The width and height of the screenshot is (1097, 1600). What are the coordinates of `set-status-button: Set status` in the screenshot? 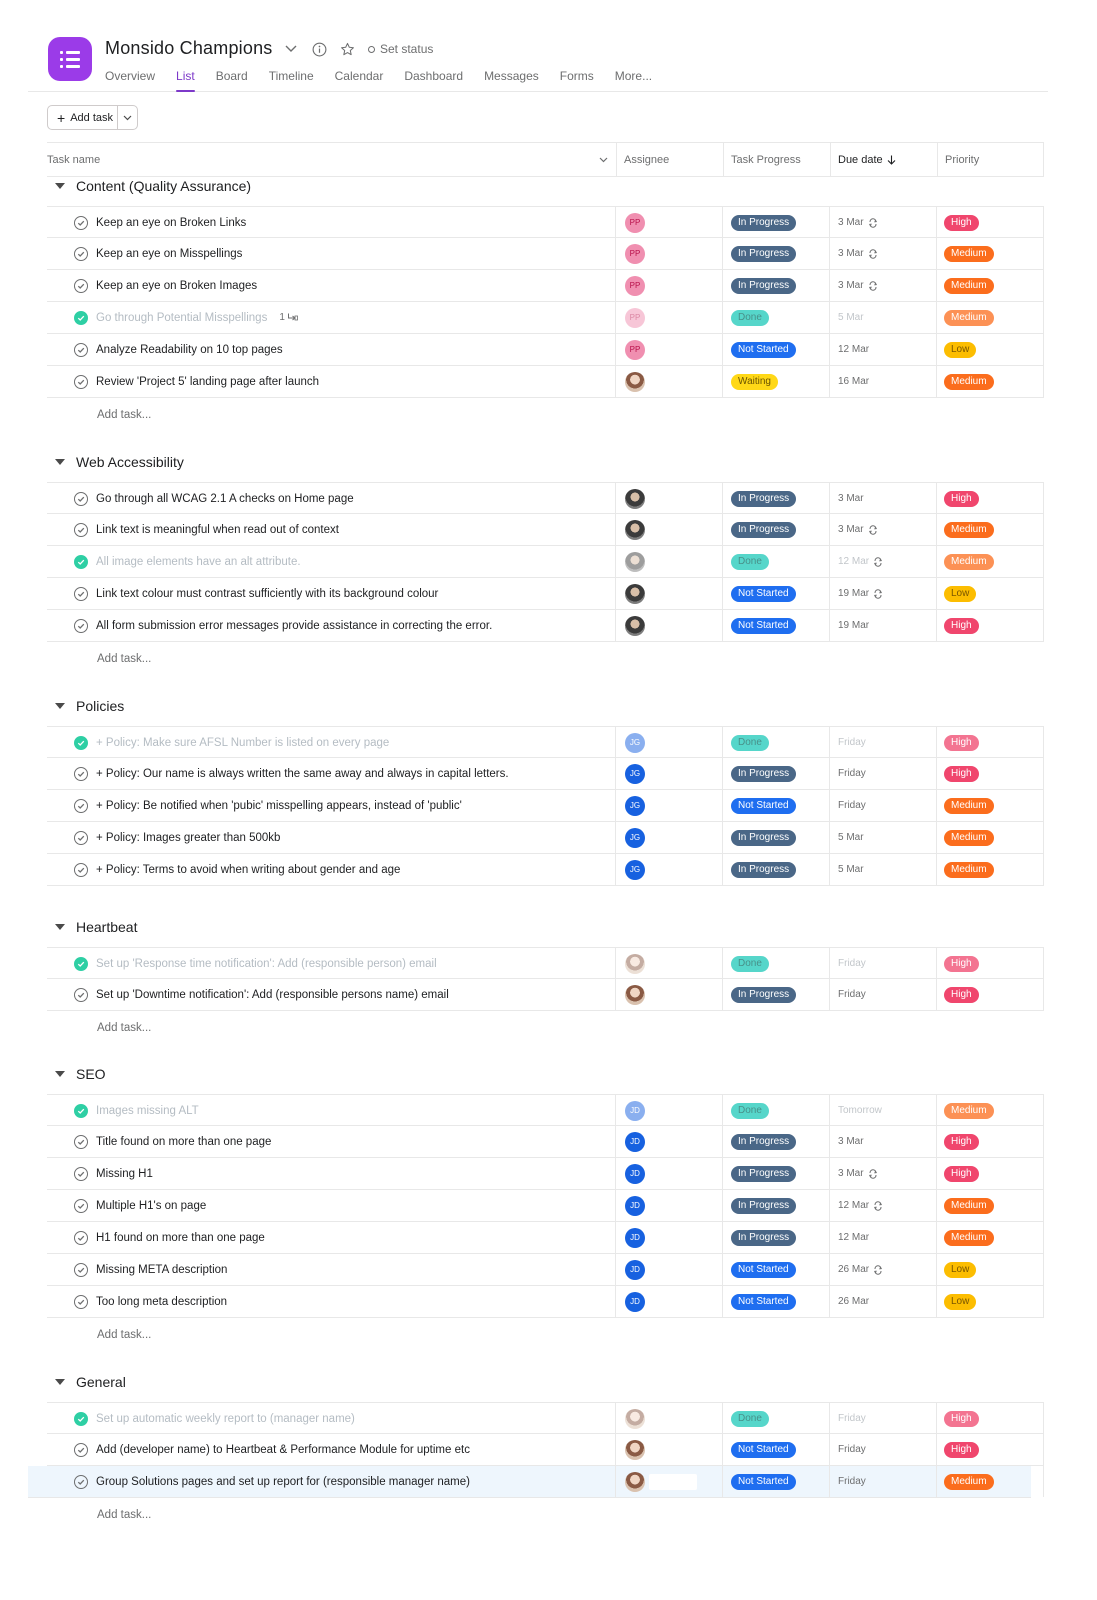 It's located at (400, 49).